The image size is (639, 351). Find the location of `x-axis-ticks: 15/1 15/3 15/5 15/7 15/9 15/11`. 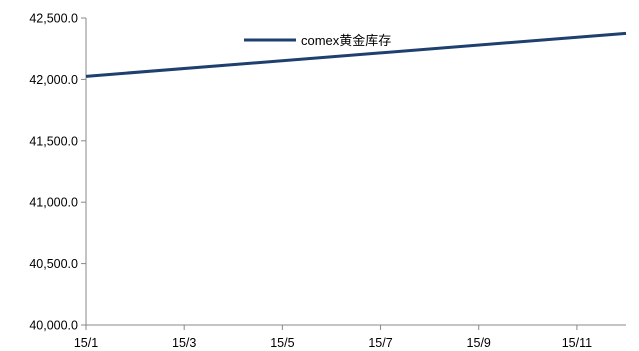

x-axis-ticks: 15/1 15/3 15/5 15/7 15/9 15/11 is located at coordinates (333, 337).